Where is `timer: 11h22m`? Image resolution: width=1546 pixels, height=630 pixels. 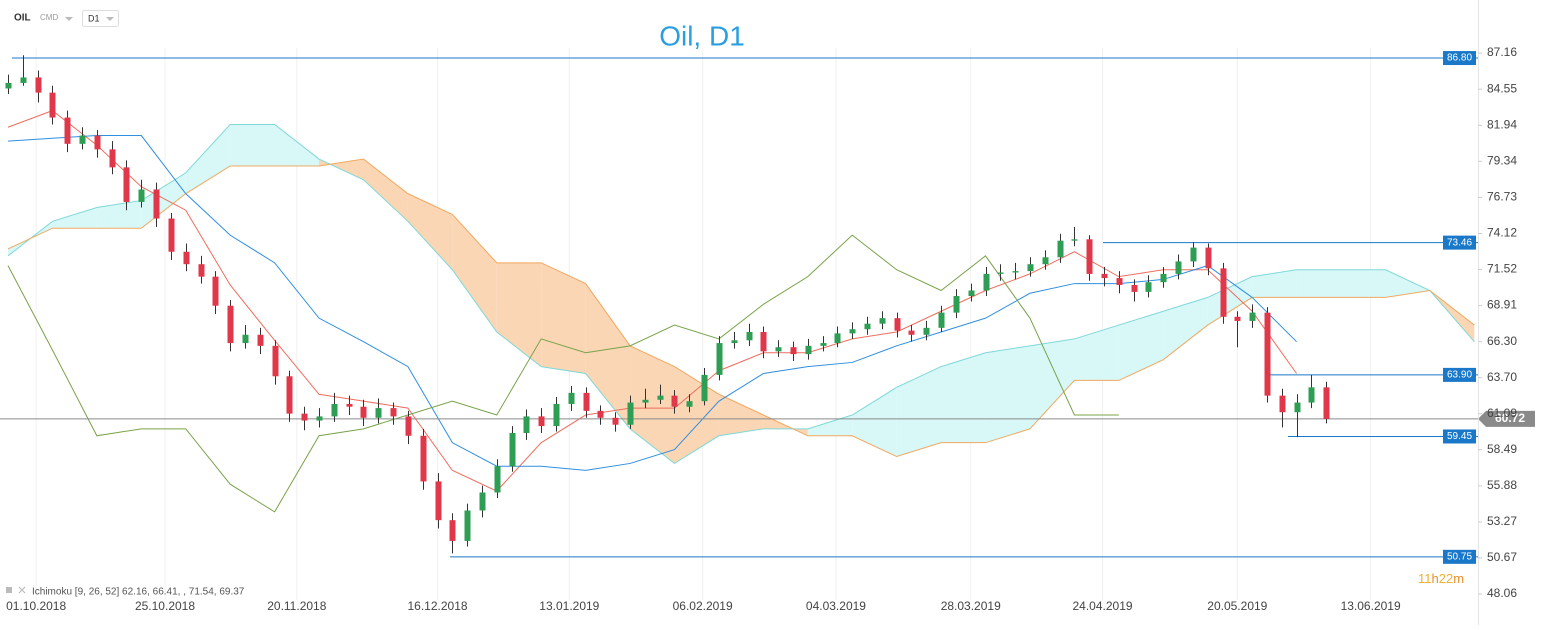 timer: 11h22m is located at coordinates (1441, 578).